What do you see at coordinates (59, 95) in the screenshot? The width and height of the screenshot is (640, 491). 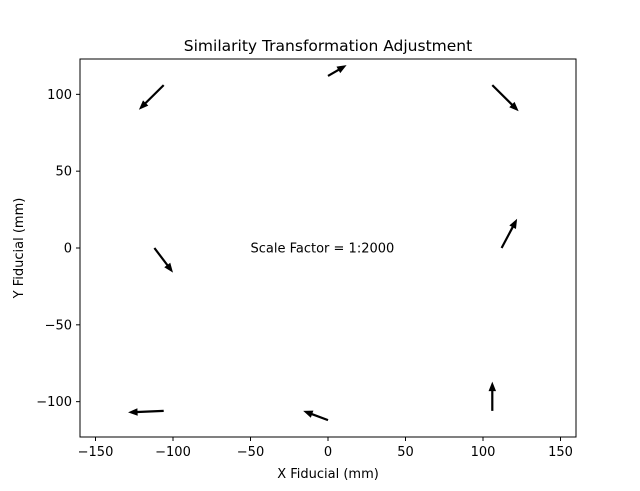 I see `y-tick-label: 100` at bounding box center [59, 95].